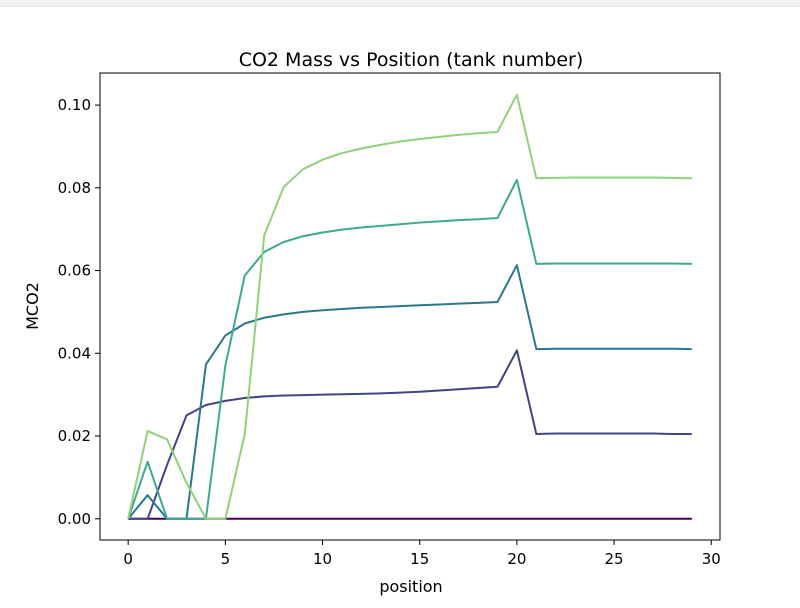 This screenshot has height=608, width=800. I want to click on x-tick-label: 5, so click(226, 559).